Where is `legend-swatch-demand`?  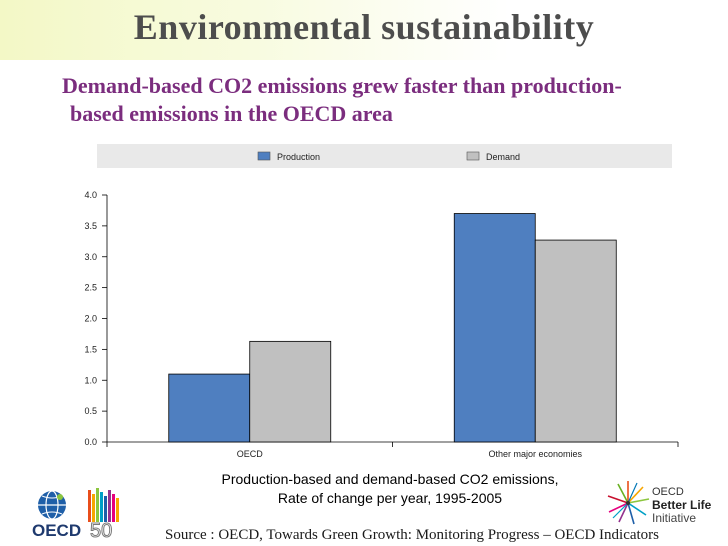 legend-swatch-demand is located at coordinates (473, 156).